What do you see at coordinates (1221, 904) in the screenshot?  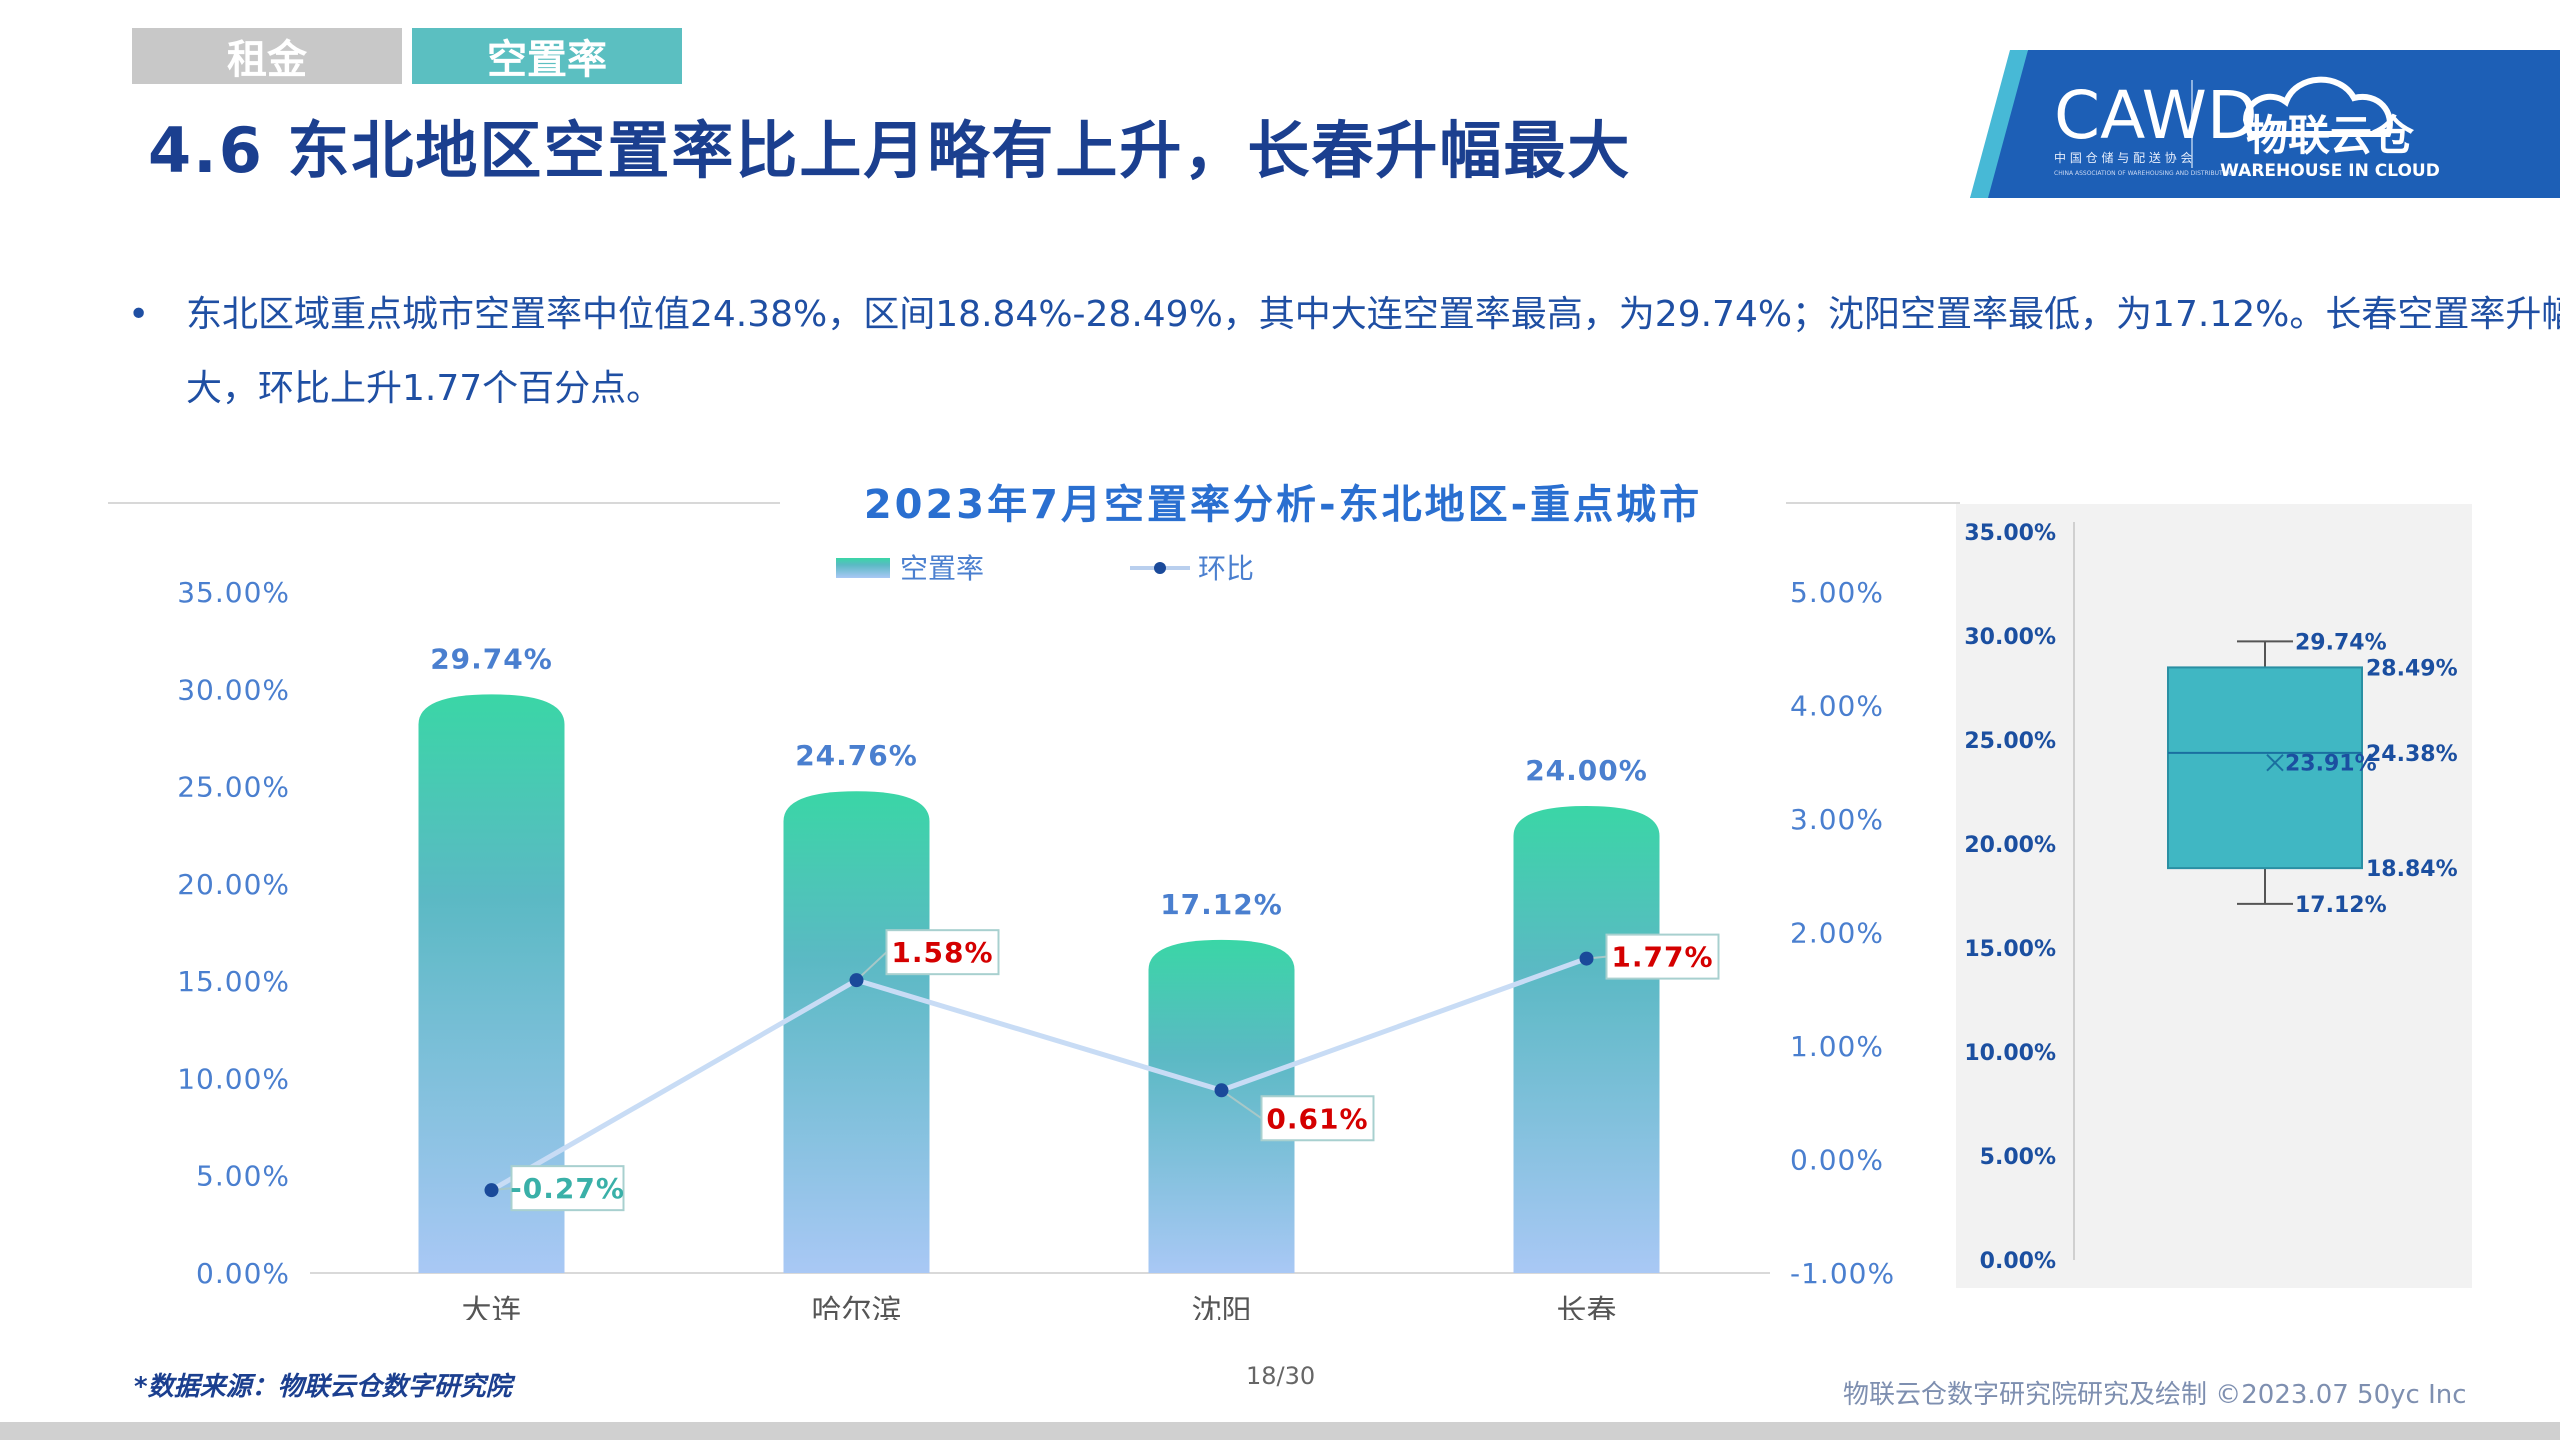 I see `bar-value-label: 17.12%` at bounding box center [1221, 904].